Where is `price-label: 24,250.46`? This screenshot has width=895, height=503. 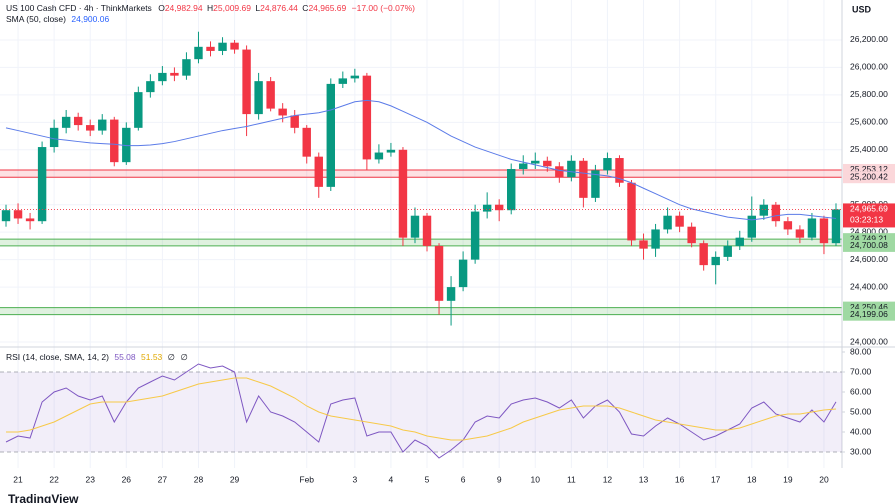
price-label: 24,250.46 is located at coordinates (869, 307).